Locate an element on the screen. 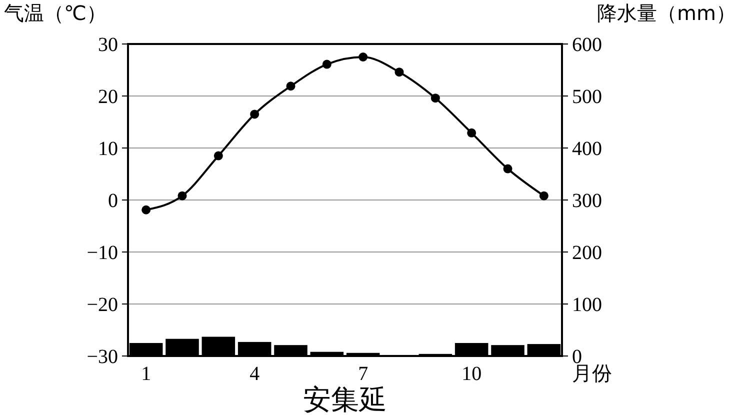 The image size is (750, 415). y-tick-label: −30 is located at coordinates (102, 357).